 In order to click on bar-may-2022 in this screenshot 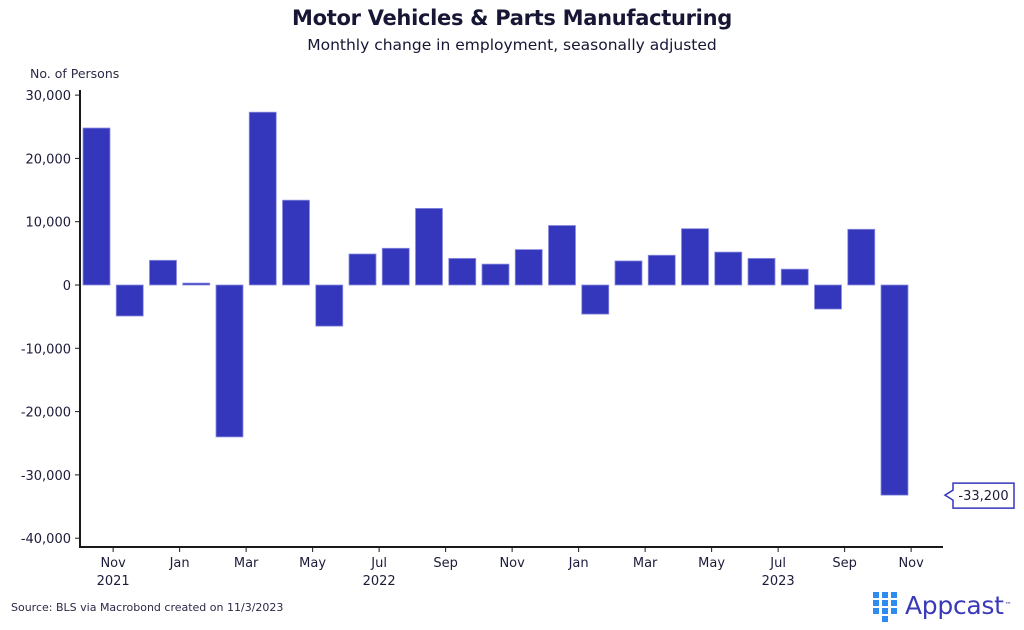, I will do `click(329, 305)`.